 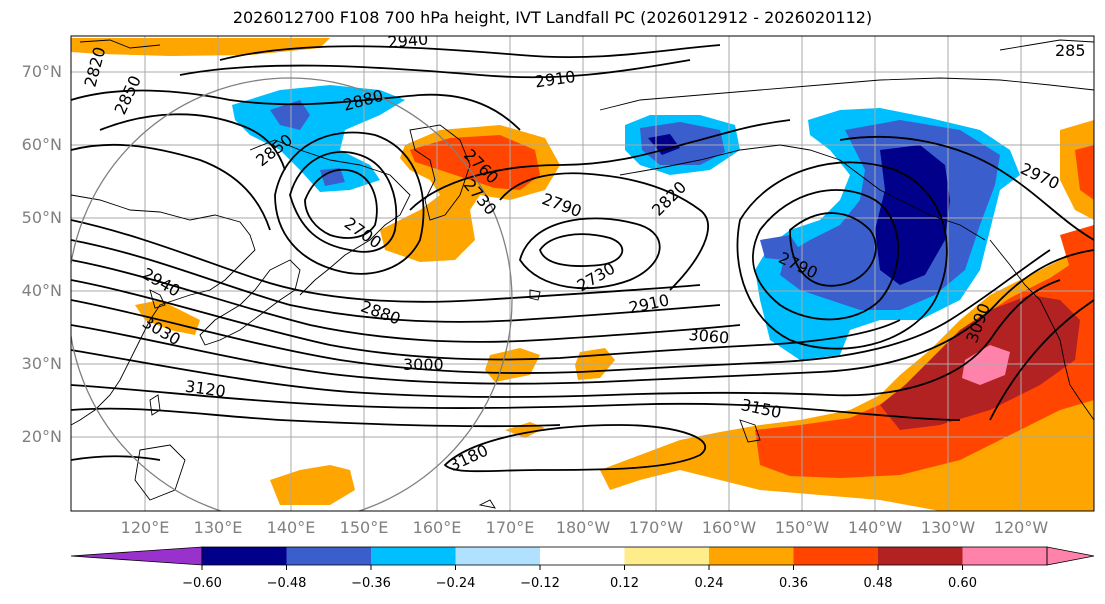 What do you see at coordinates (729, 527) in the screenshot?
I see `lon-label: 160°W` at bounding box center [729, 527].